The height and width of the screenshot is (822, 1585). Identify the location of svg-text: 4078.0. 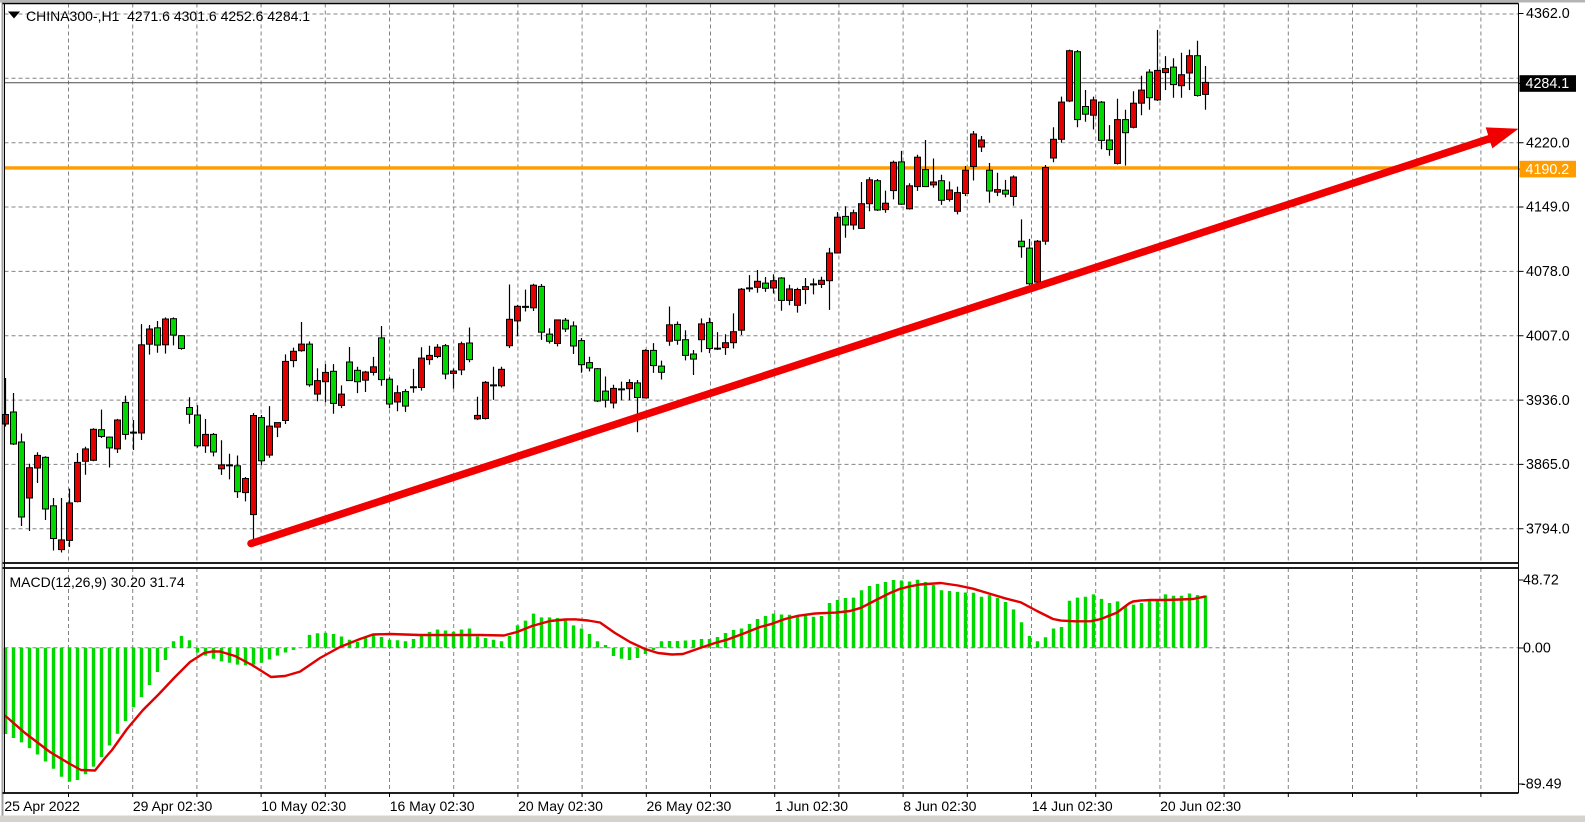
(1548, 272).